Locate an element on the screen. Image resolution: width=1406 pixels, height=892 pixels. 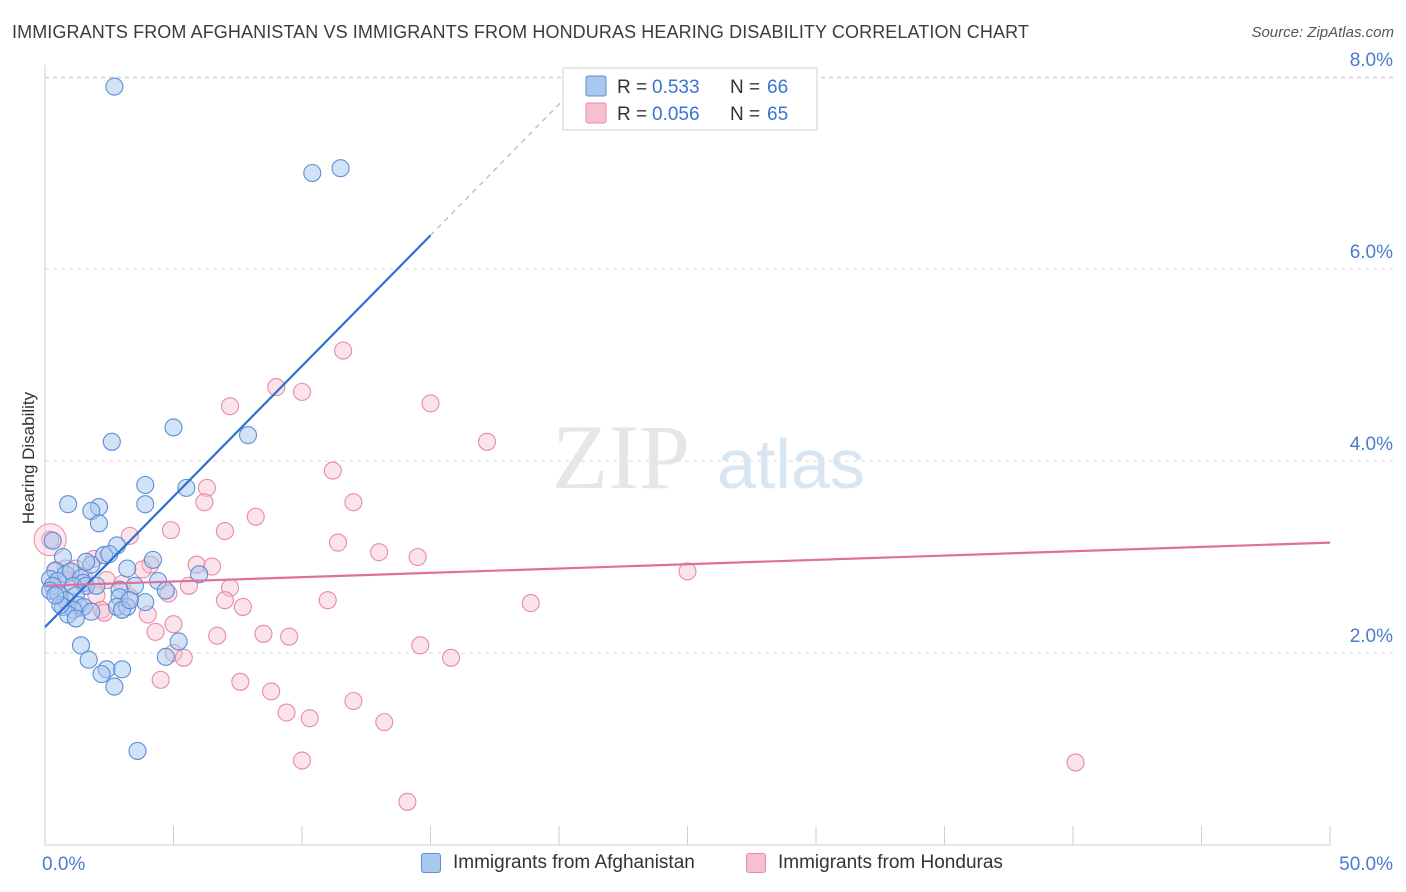
legend-n-label-honduras: N = is located at coordinates (745, 114).